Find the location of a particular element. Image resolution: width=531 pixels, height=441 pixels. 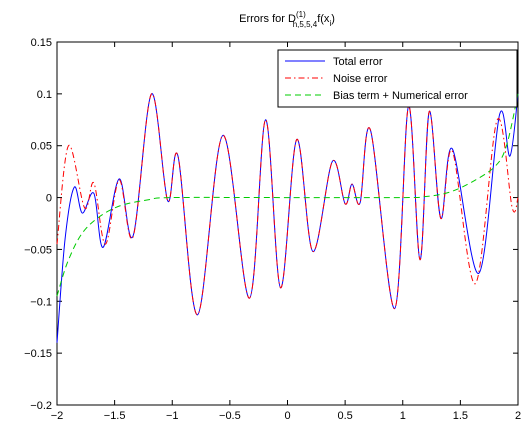

x-tick-label: −1.5 is located at coordinates (115, 416).